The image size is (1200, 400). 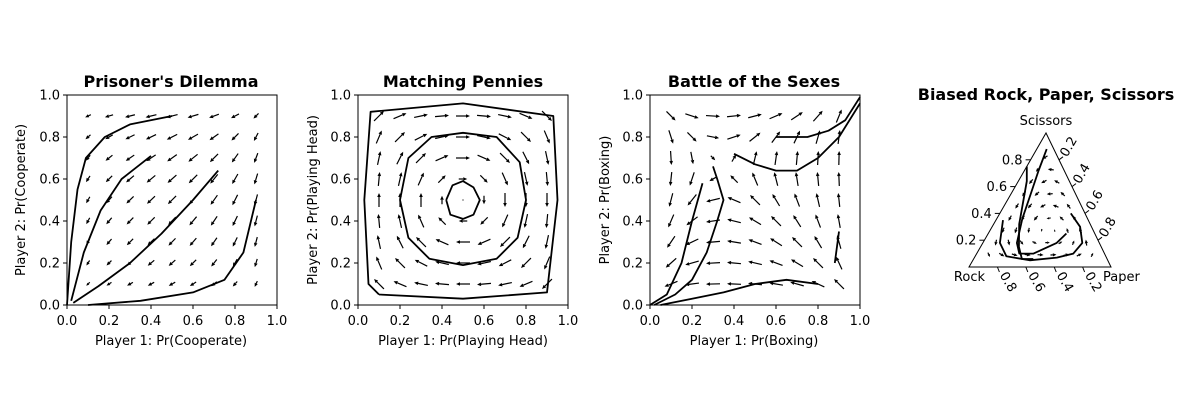 What do you see at coordinates (1042, 201) in the screenshot?
I see `ternary-trajectory-line` at bounding box center [1042, 201].